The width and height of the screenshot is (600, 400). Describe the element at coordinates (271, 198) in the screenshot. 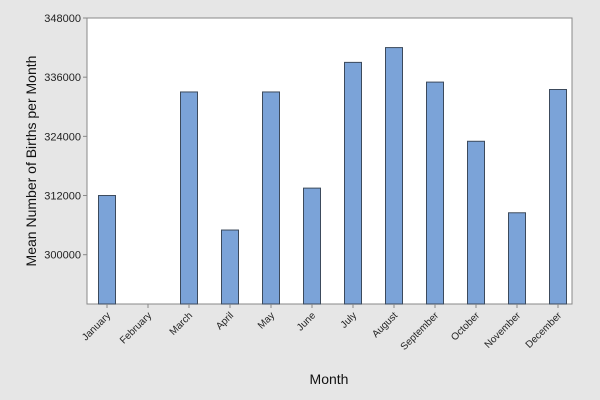

I see `bar-may` at that location.